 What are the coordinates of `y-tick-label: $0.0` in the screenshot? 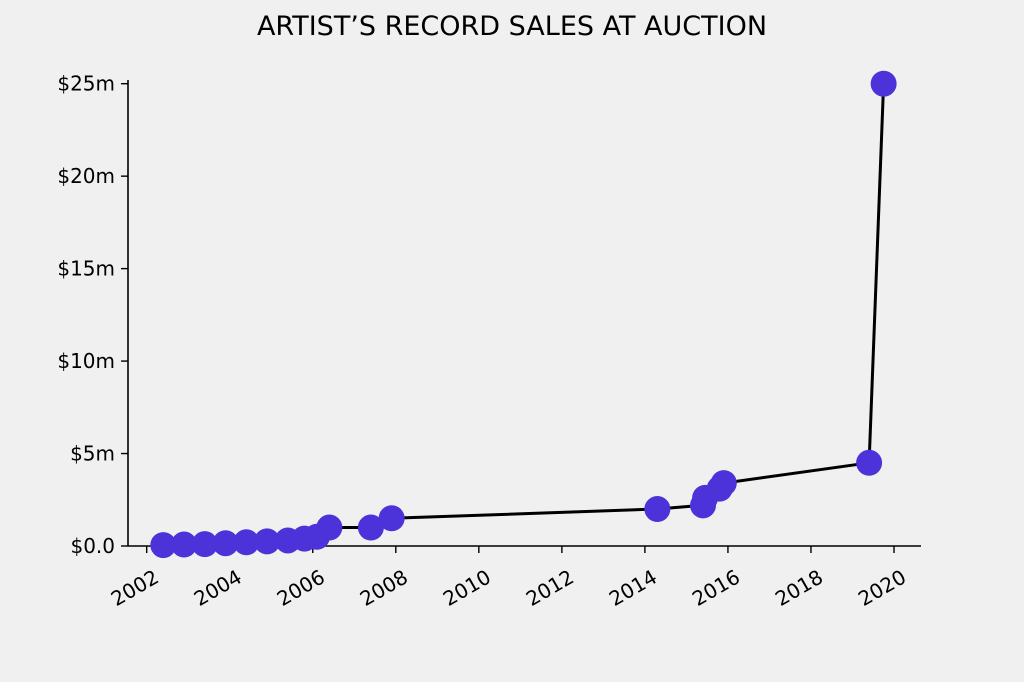 It's located at (92, 546).